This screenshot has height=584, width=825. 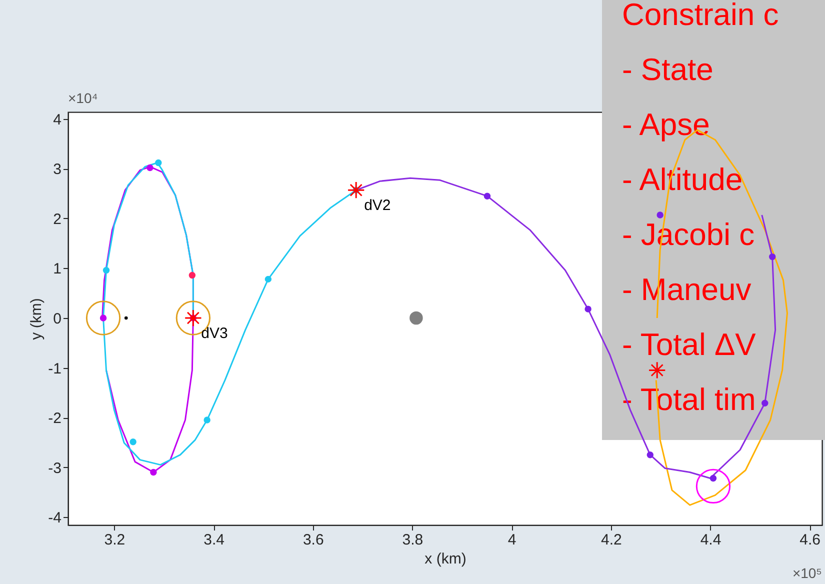 What do you see at coordinates (57, 119) in the screenshot?
I see `y-tick-label: 4` at bounding box center [57, 119].